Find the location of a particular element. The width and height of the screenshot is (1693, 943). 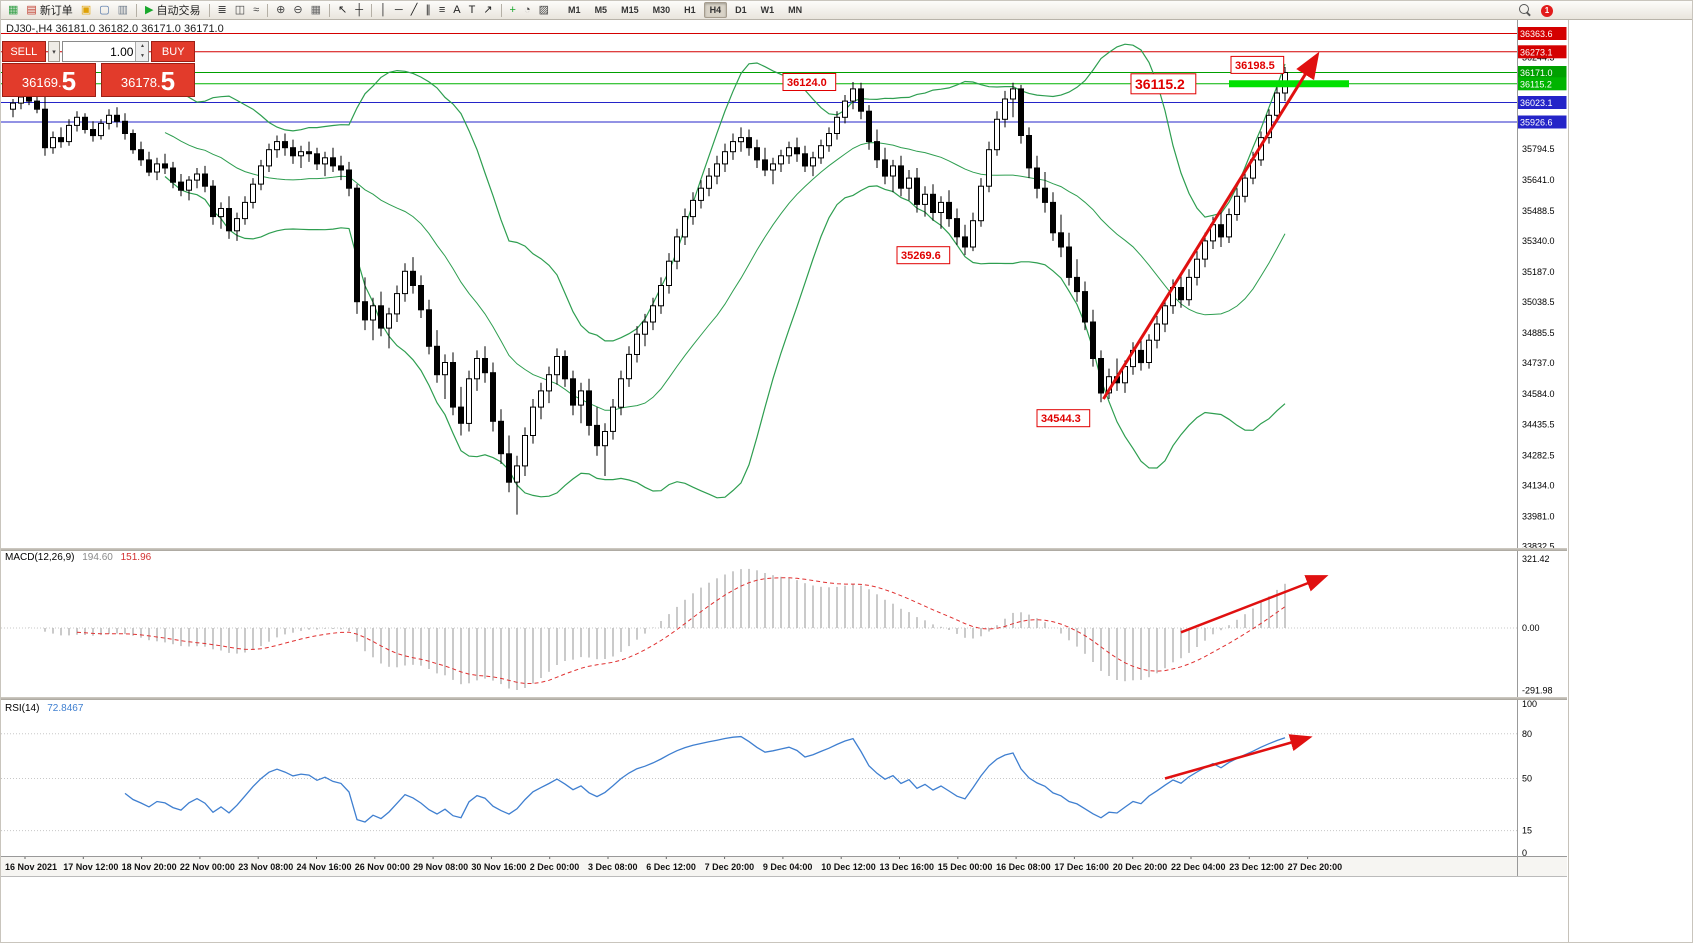

one-click-trading-panel: SELL ▾ ▲ ▼ BUY 36169. 5 36178. 5 is located at coordinates (99, 69).